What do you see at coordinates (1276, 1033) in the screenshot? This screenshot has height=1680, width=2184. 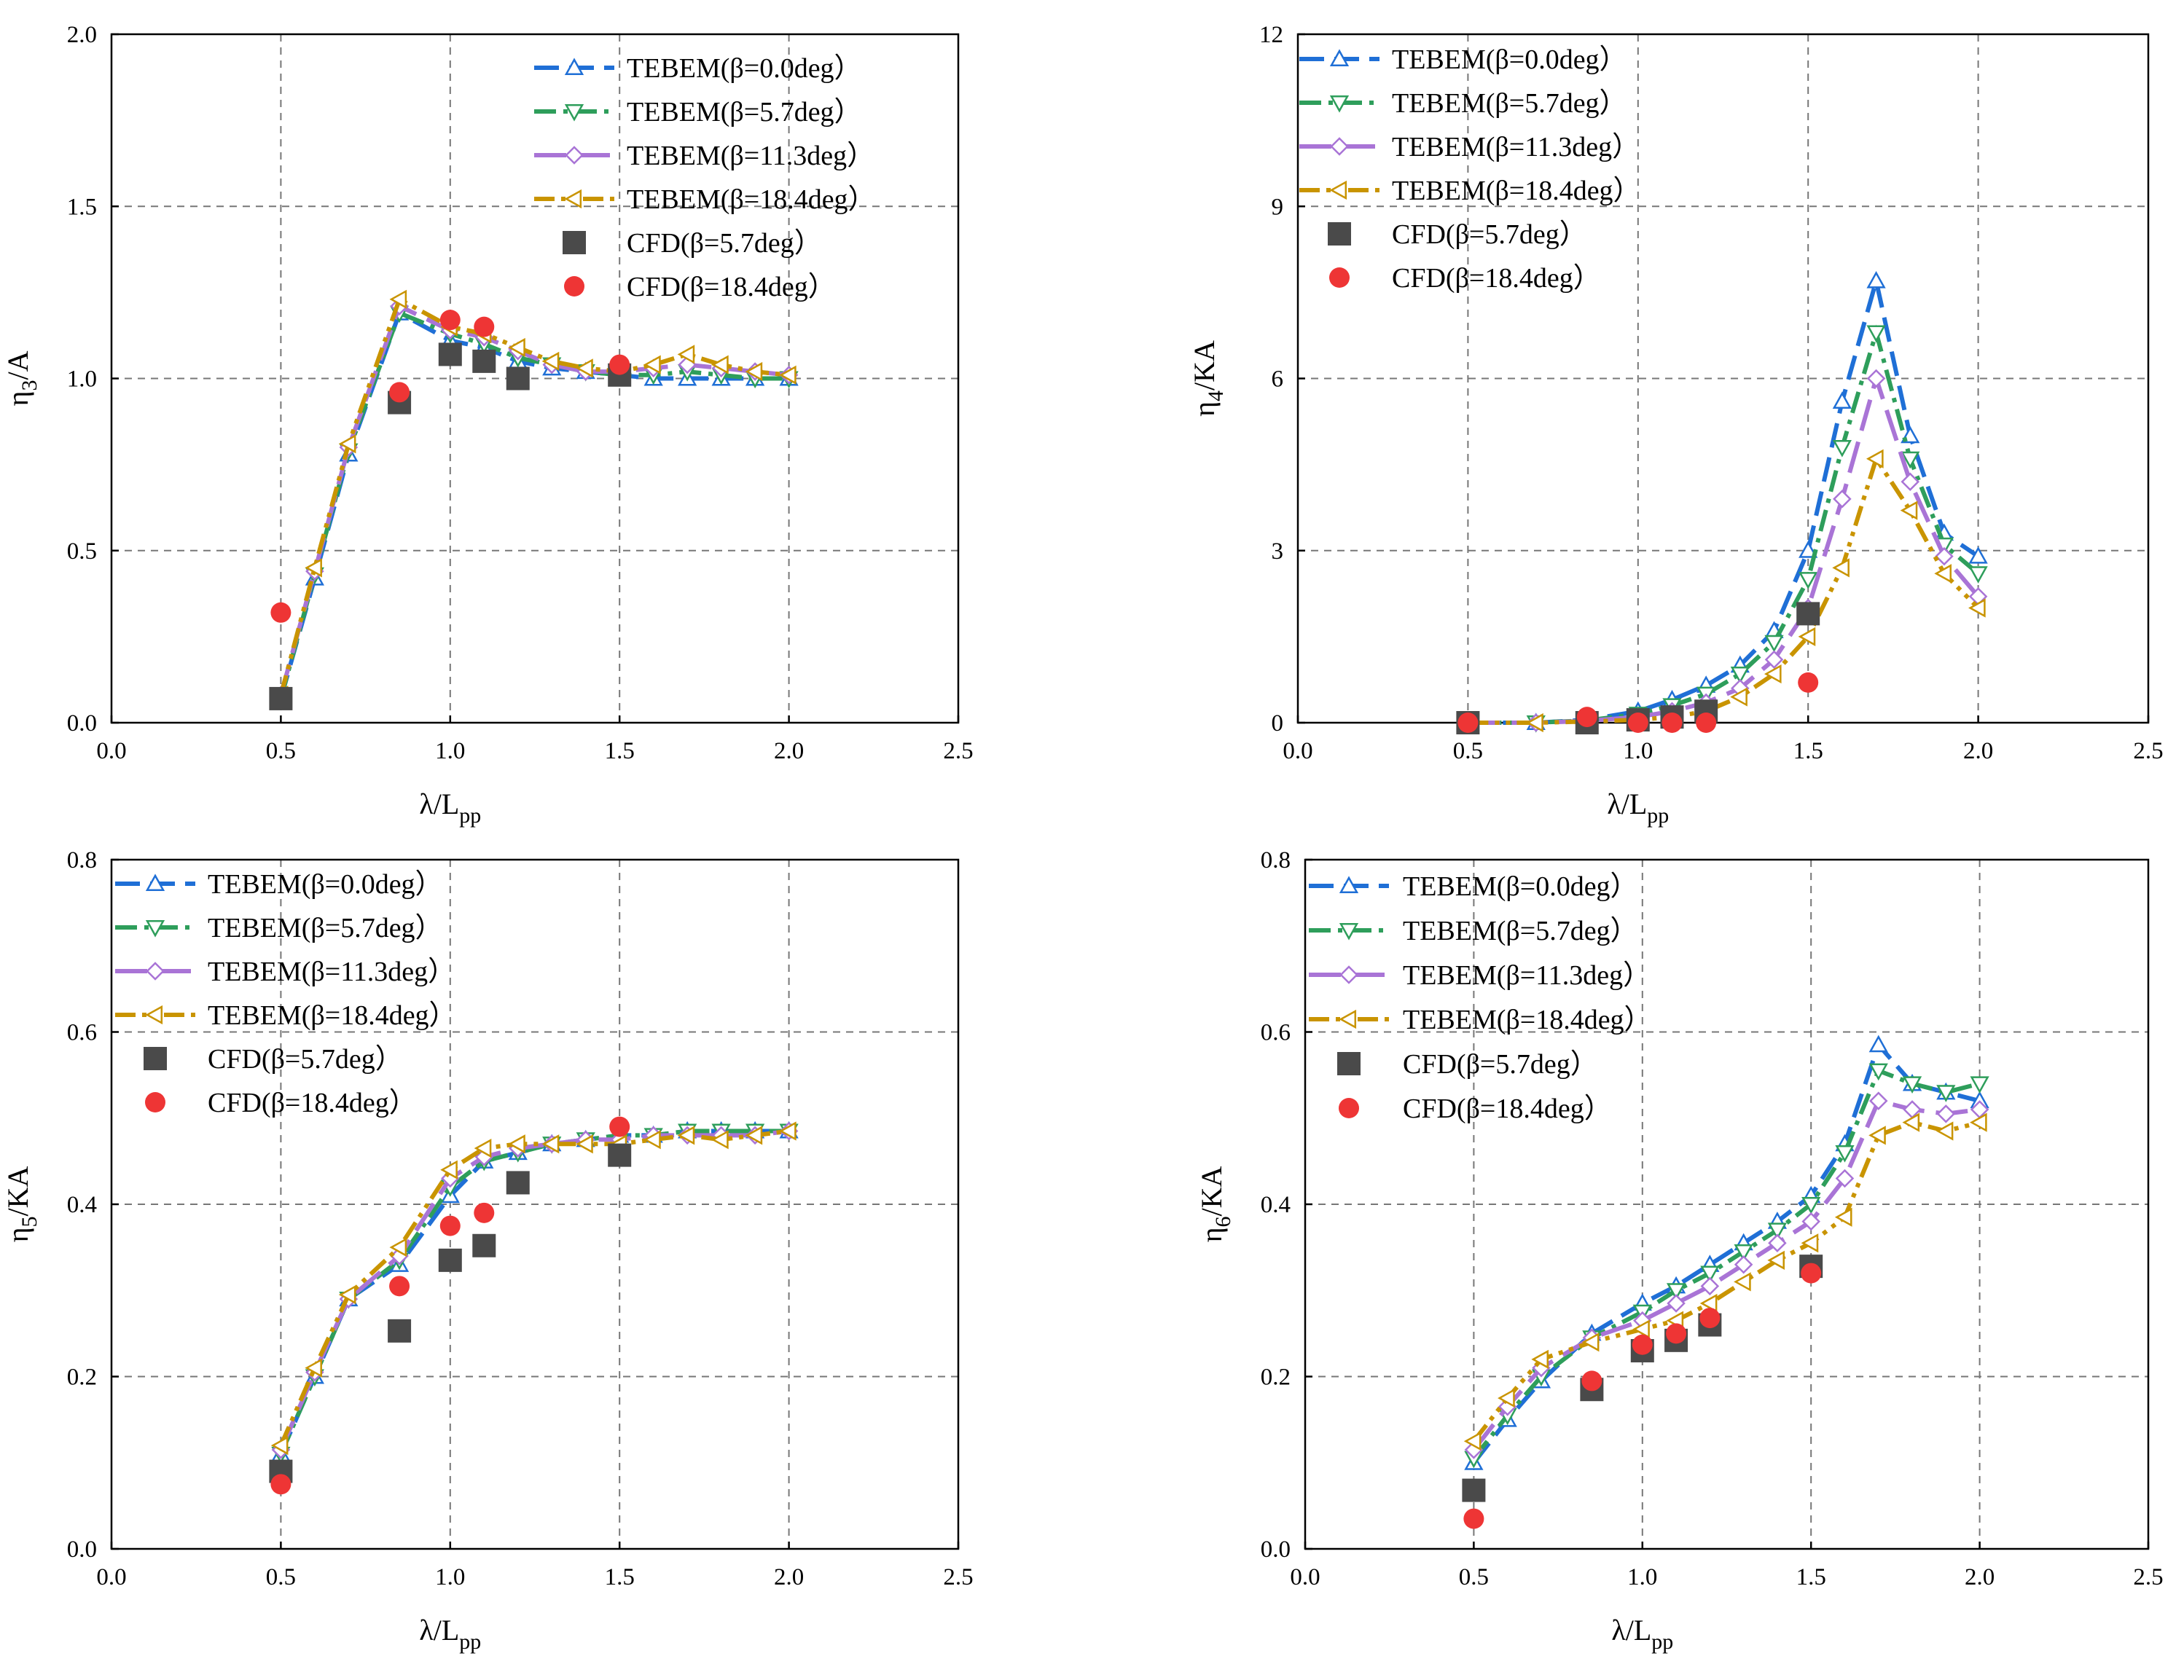 I see `y-tick-label: 0.6` at bounding box center [1276, 1033].